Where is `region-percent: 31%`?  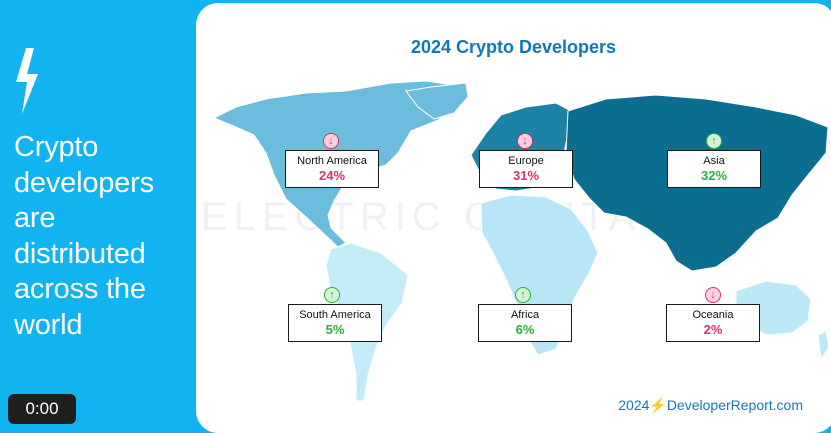
region-percent: 31% is located at coordinates (526, 175).